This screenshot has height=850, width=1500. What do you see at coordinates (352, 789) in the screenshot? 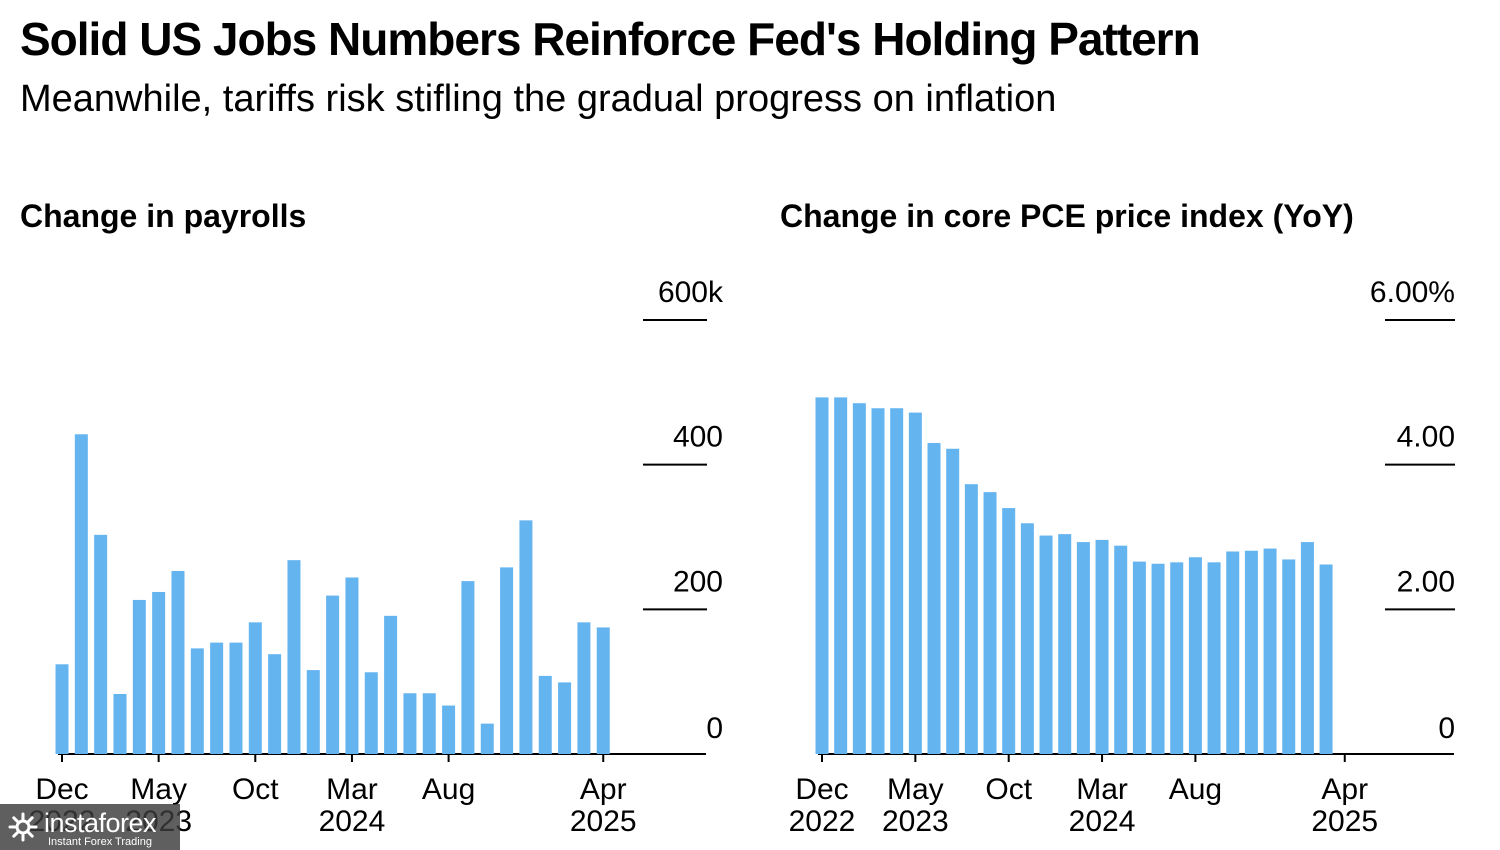
I see `payrolls-x-tick-label: Mar` at bounding box center [352, 789].